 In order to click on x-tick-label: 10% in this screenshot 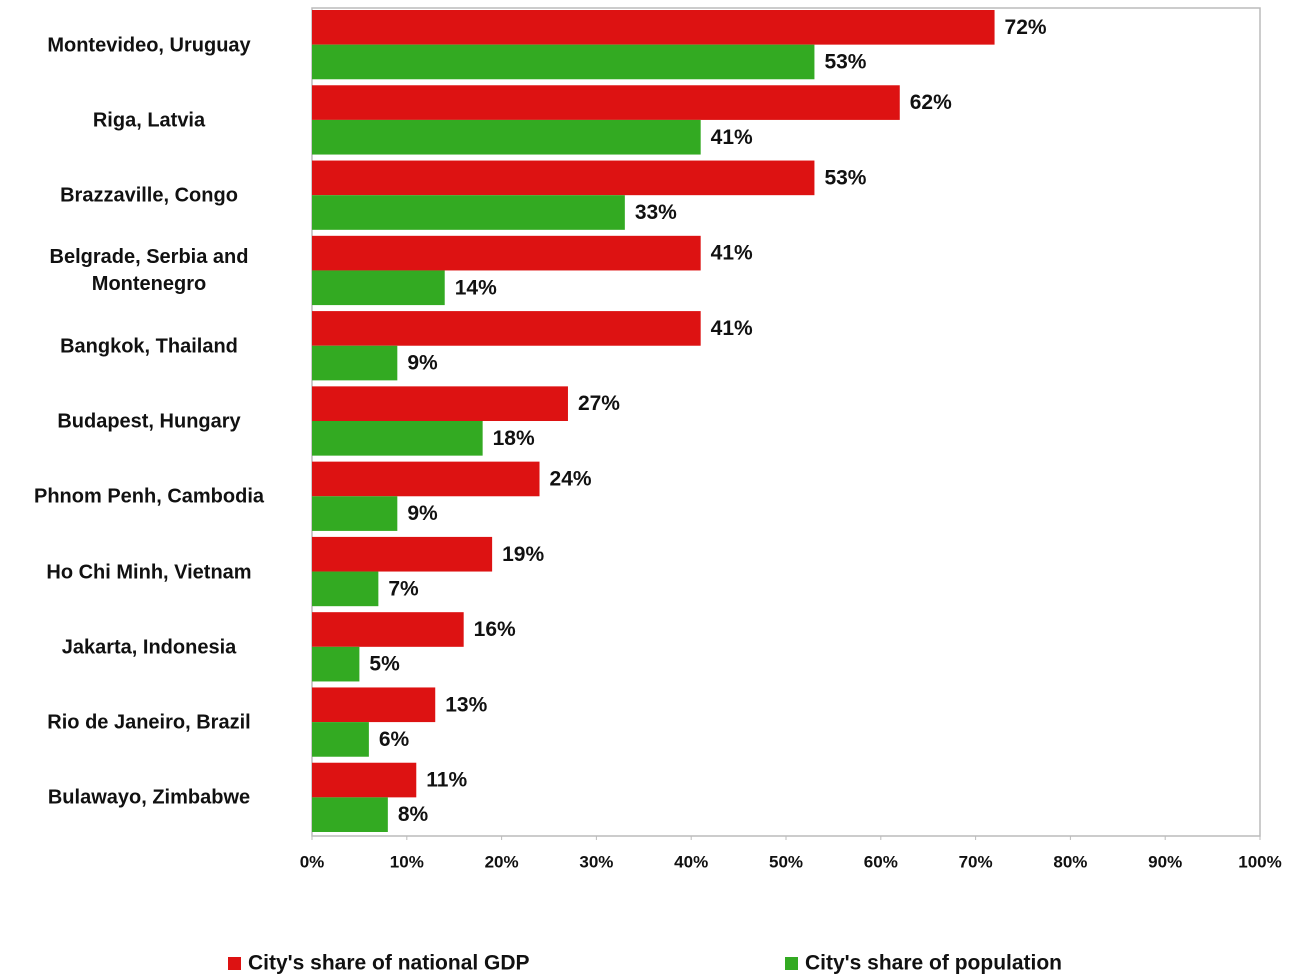, I will do `click(407, 861)`.